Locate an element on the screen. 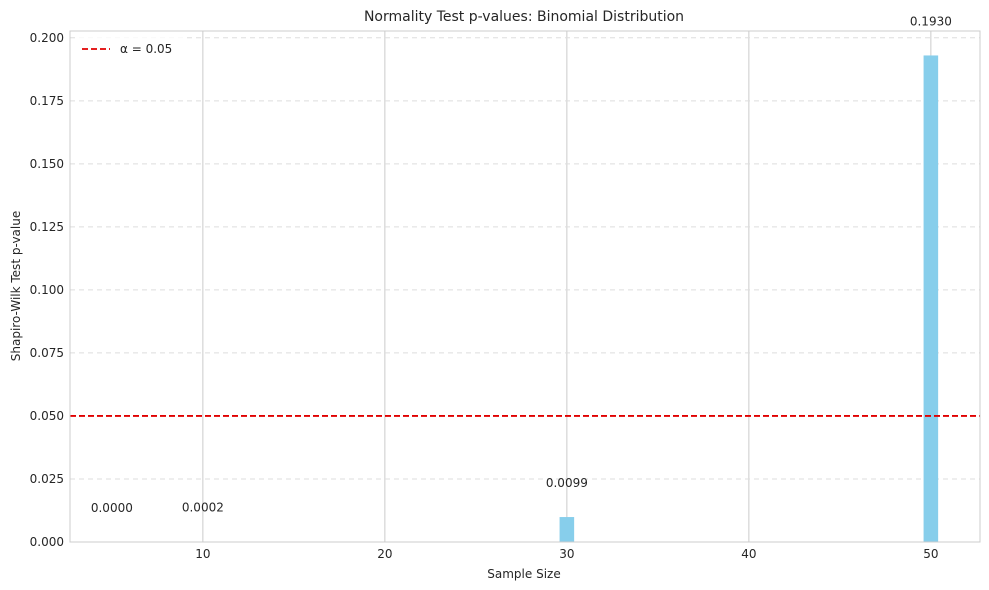 The width and height of the screenshot is (989, 590). x-tick-label-30: 30 is located at coordinates (566, 554).